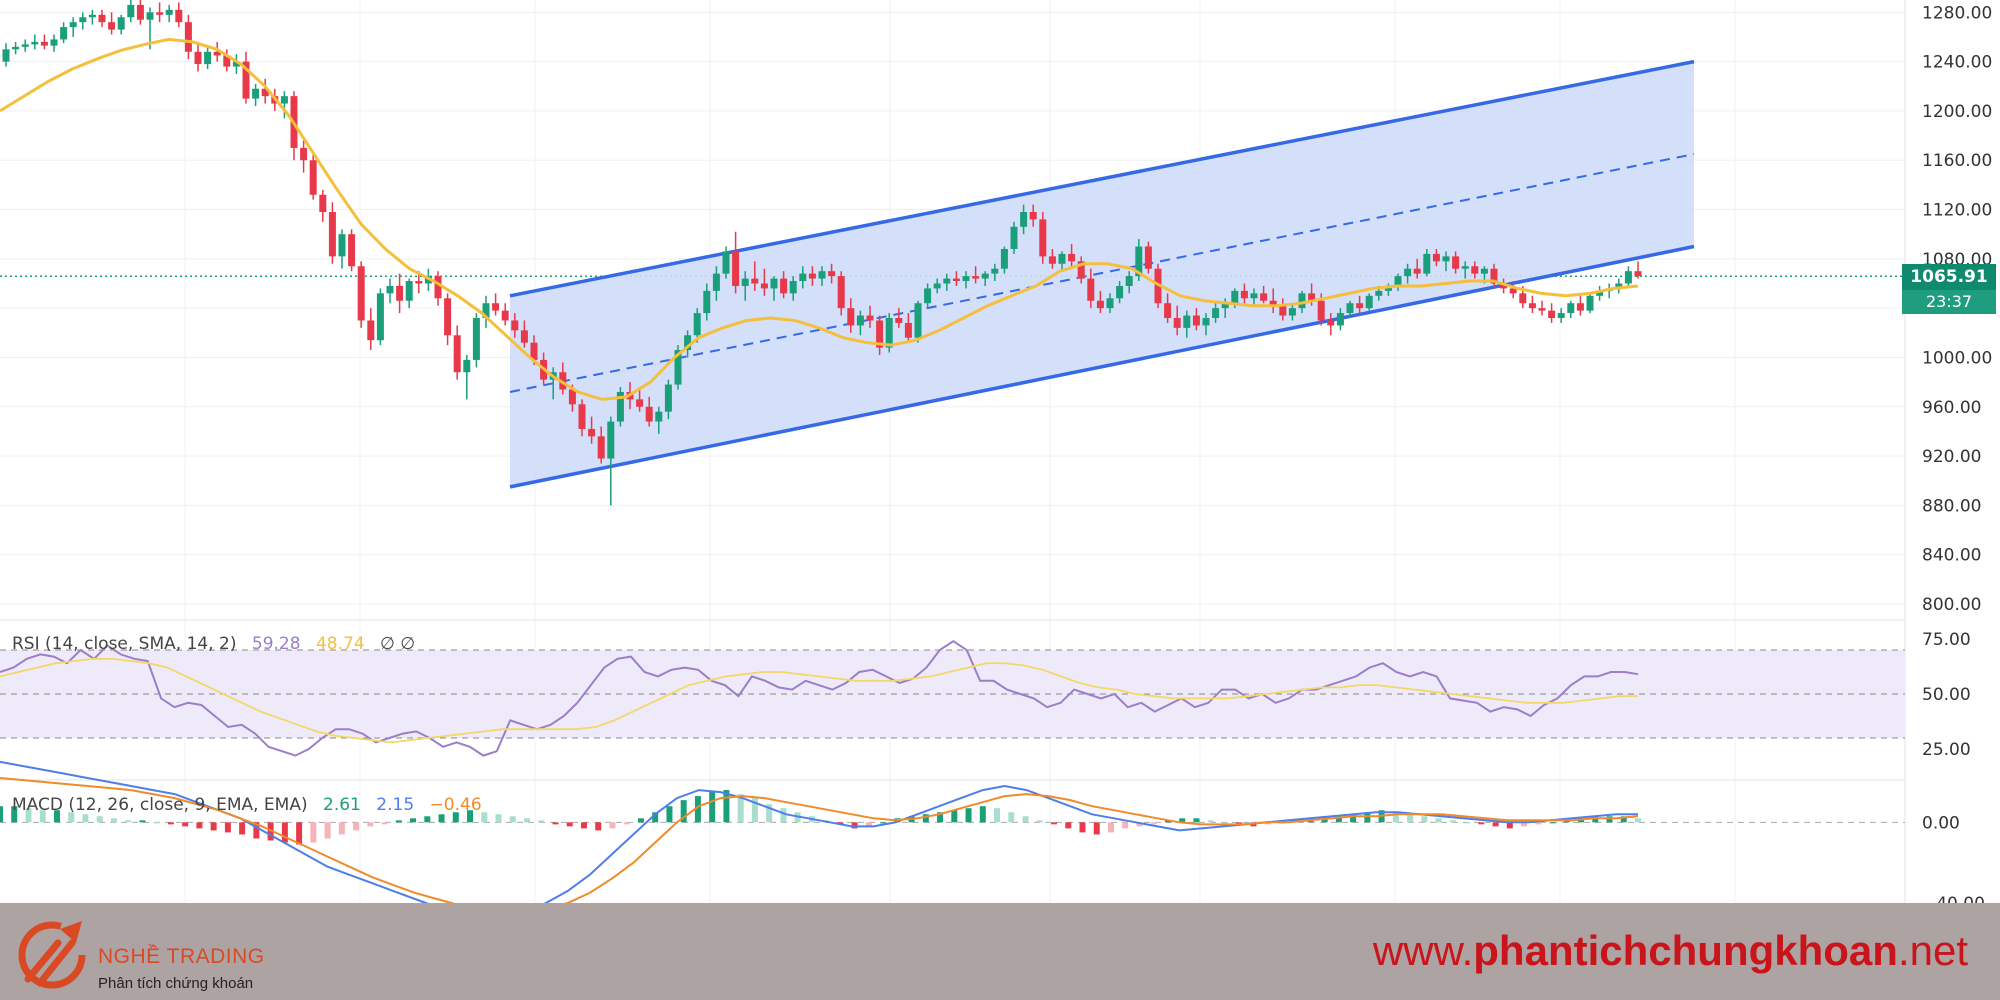 The image size is (2000, 1000). What do you see at coordinates (1951, 408) in the screenshot?
I see `price-tick-label: 960.00` at bounding box center [1951, 408].